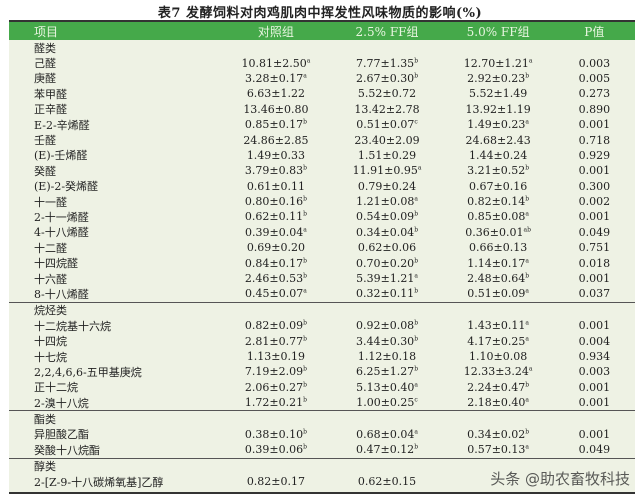 The image size is (640, 495). What do you see at coordinates (275, 63) in the screenshot?
I see `value-control: 10.81±2.50a` at bounding box center [275, 63].